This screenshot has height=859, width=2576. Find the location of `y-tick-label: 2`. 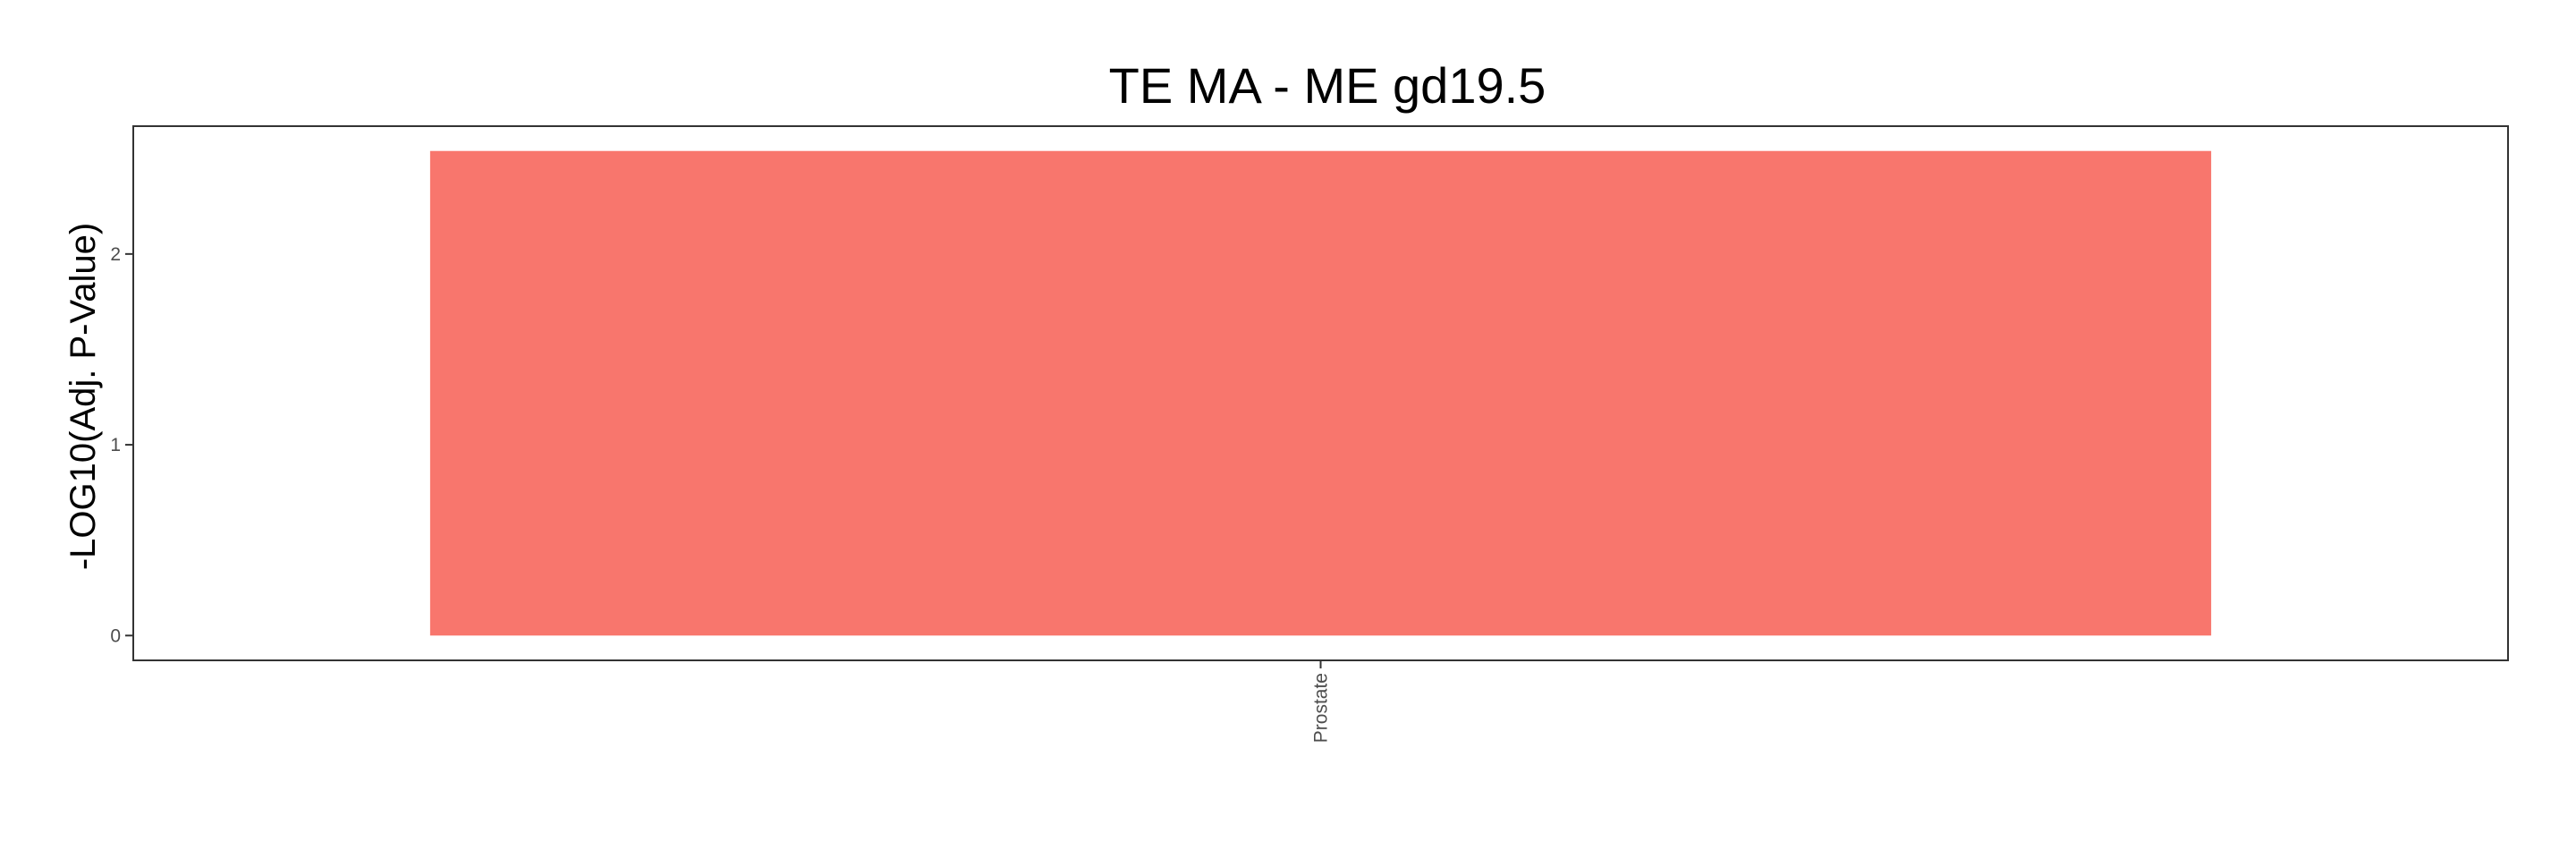

y-tick-label: 2 is located at coordinates (115, 254).